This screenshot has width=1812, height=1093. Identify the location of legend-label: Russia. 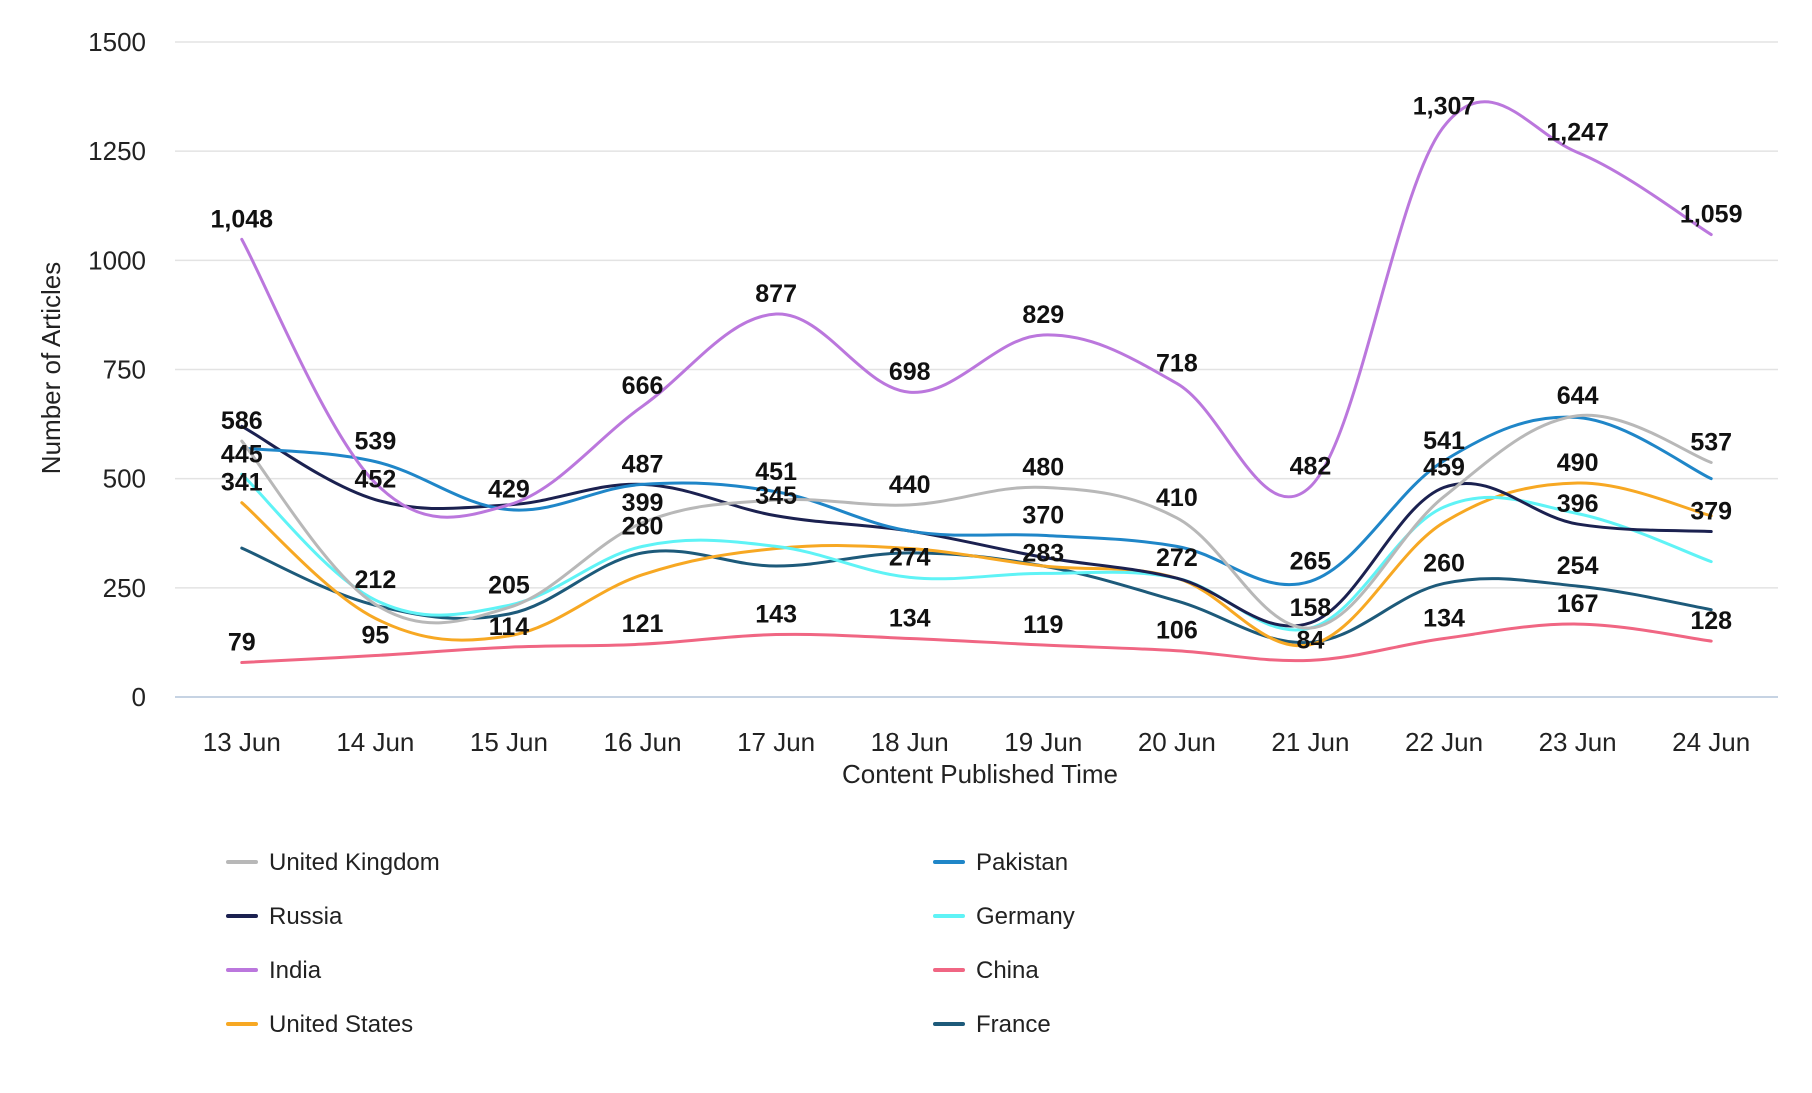
(306, 916).